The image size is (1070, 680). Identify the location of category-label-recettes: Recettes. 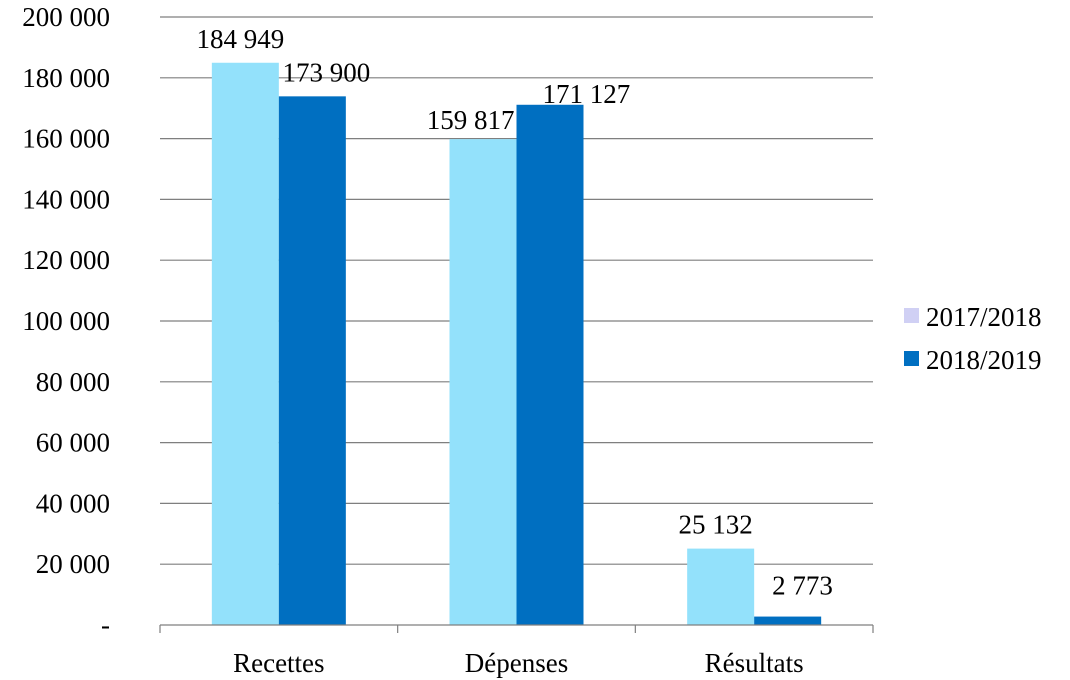
(278, 663).